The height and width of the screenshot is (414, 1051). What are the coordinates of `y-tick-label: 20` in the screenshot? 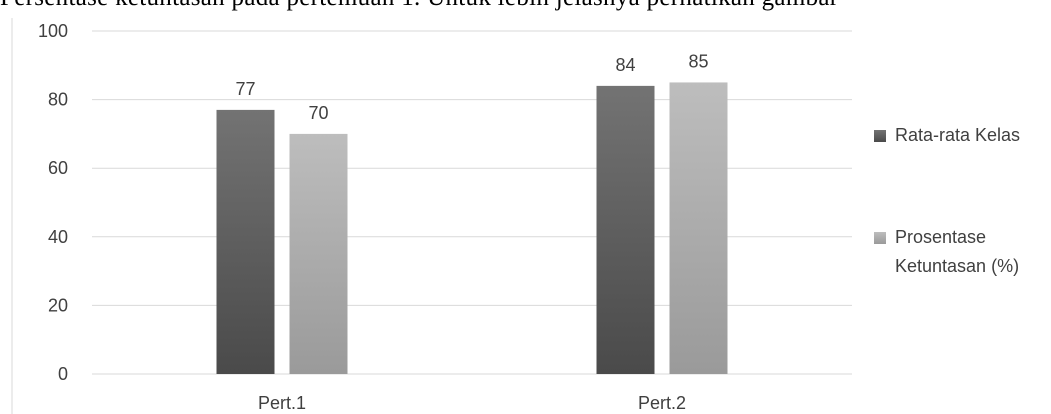 It's located at (58, 305).